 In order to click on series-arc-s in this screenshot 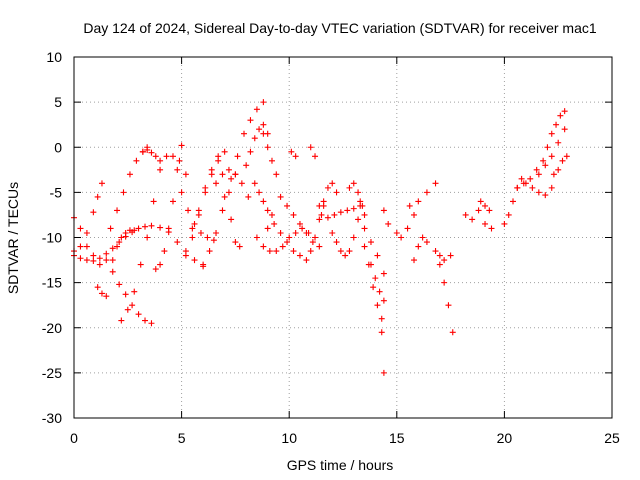, I will do `click(257, 145)`.